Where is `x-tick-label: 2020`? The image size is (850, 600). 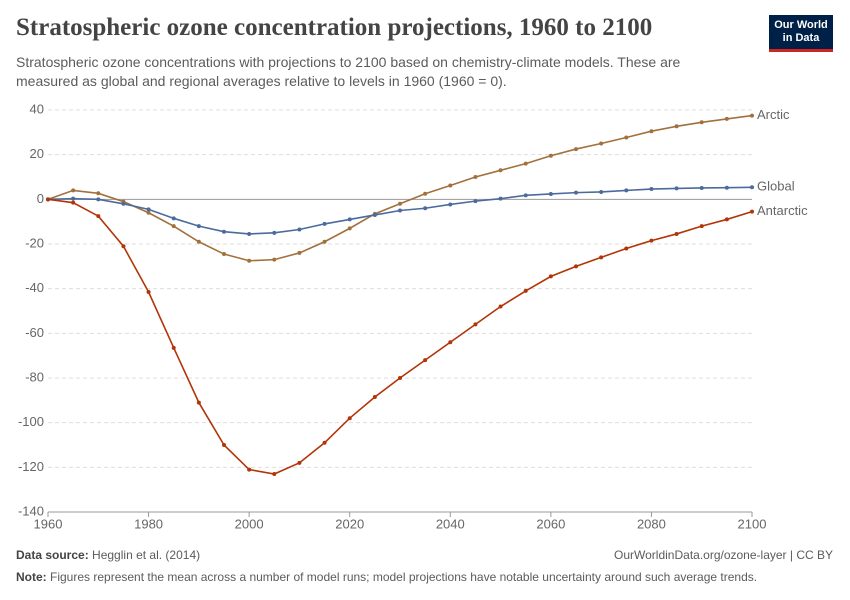
x-tick-label: 2020 is located at coordinates (349, 523).